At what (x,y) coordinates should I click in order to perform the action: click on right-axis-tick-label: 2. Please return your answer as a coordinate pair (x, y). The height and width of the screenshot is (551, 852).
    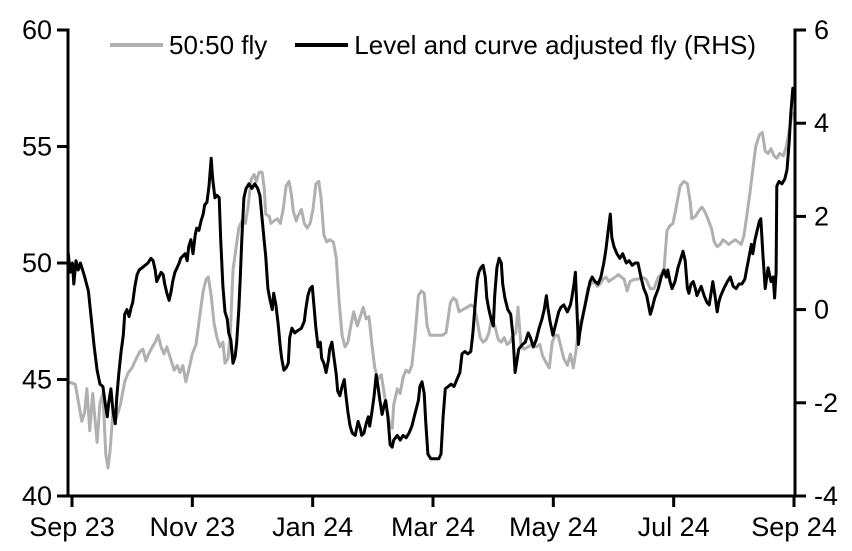
    Looking at the image, I should click on (821, 216).